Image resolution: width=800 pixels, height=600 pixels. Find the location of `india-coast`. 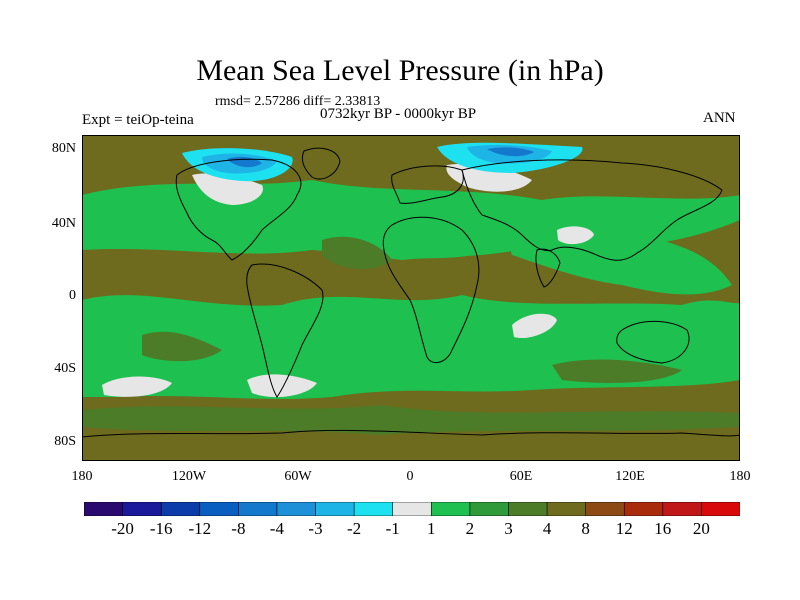

india-coast is located at coordinates (548, 268).